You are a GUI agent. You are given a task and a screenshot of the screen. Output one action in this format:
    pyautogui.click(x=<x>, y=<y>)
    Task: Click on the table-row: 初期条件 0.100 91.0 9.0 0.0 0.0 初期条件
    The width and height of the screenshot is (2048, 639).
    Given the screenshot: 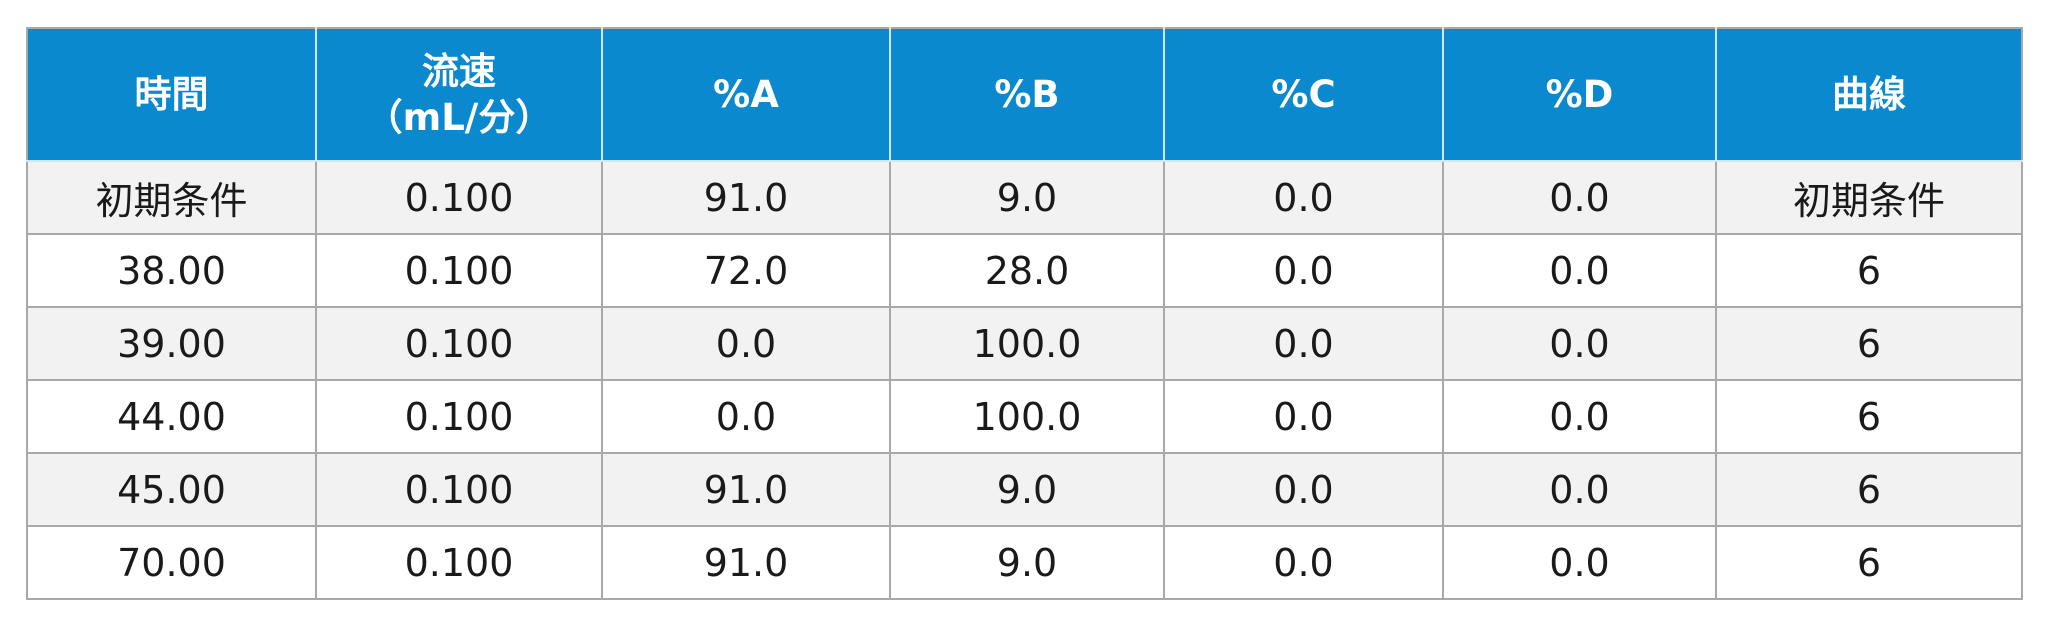 What is the action you would take?
    pyautogui.click(x=1024, y=197)
    